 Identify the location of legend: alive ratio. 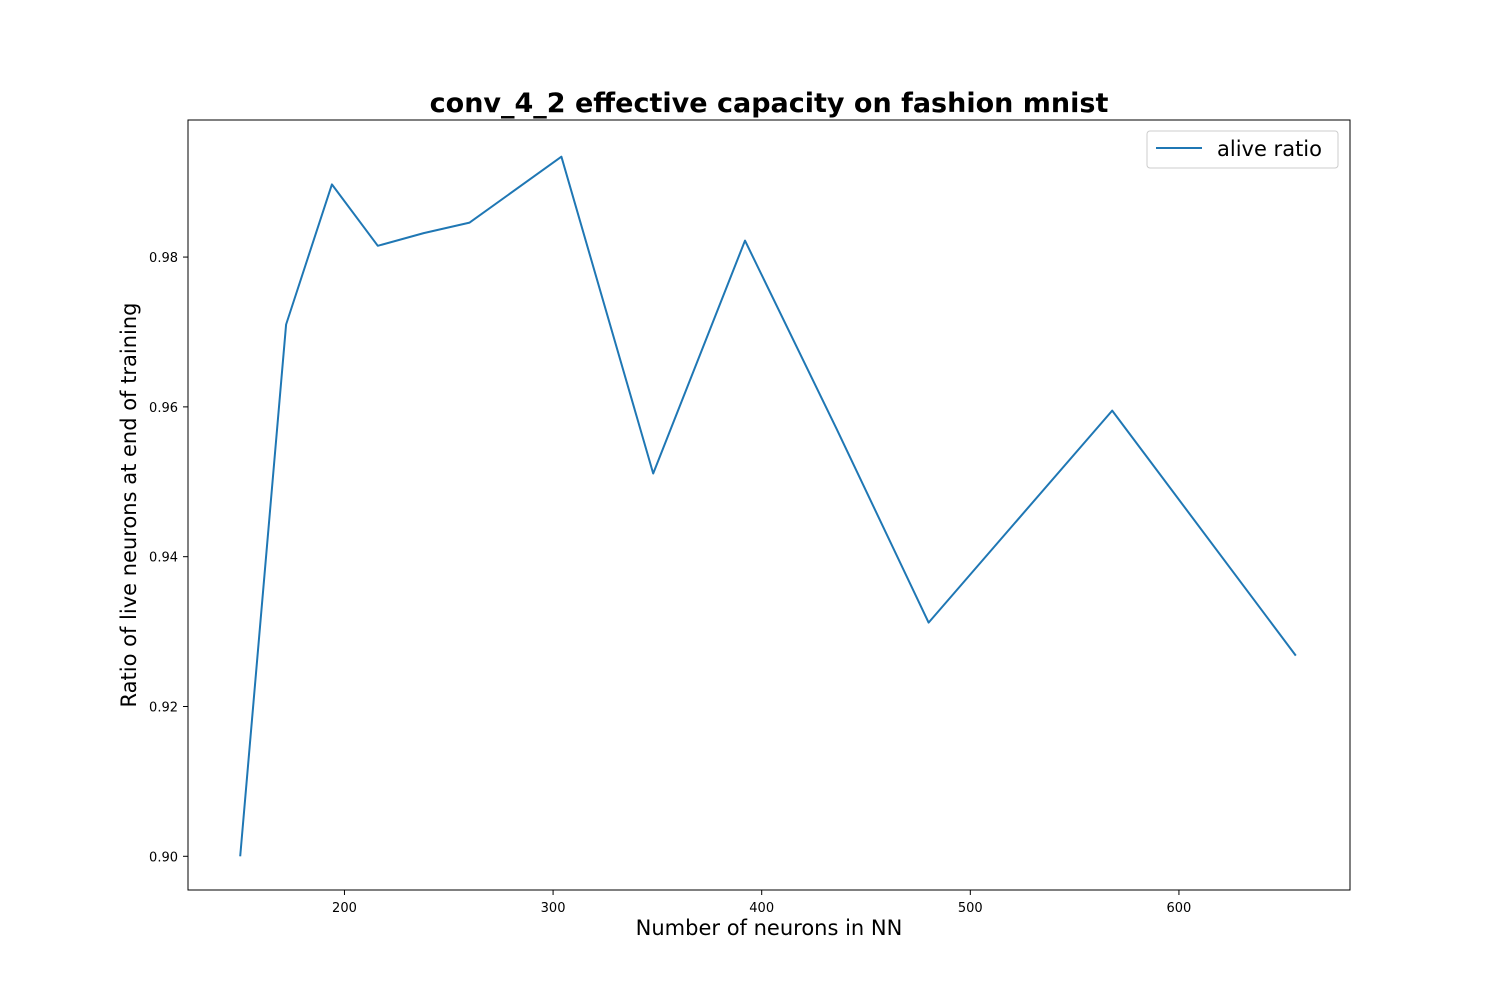
(1242, 149).